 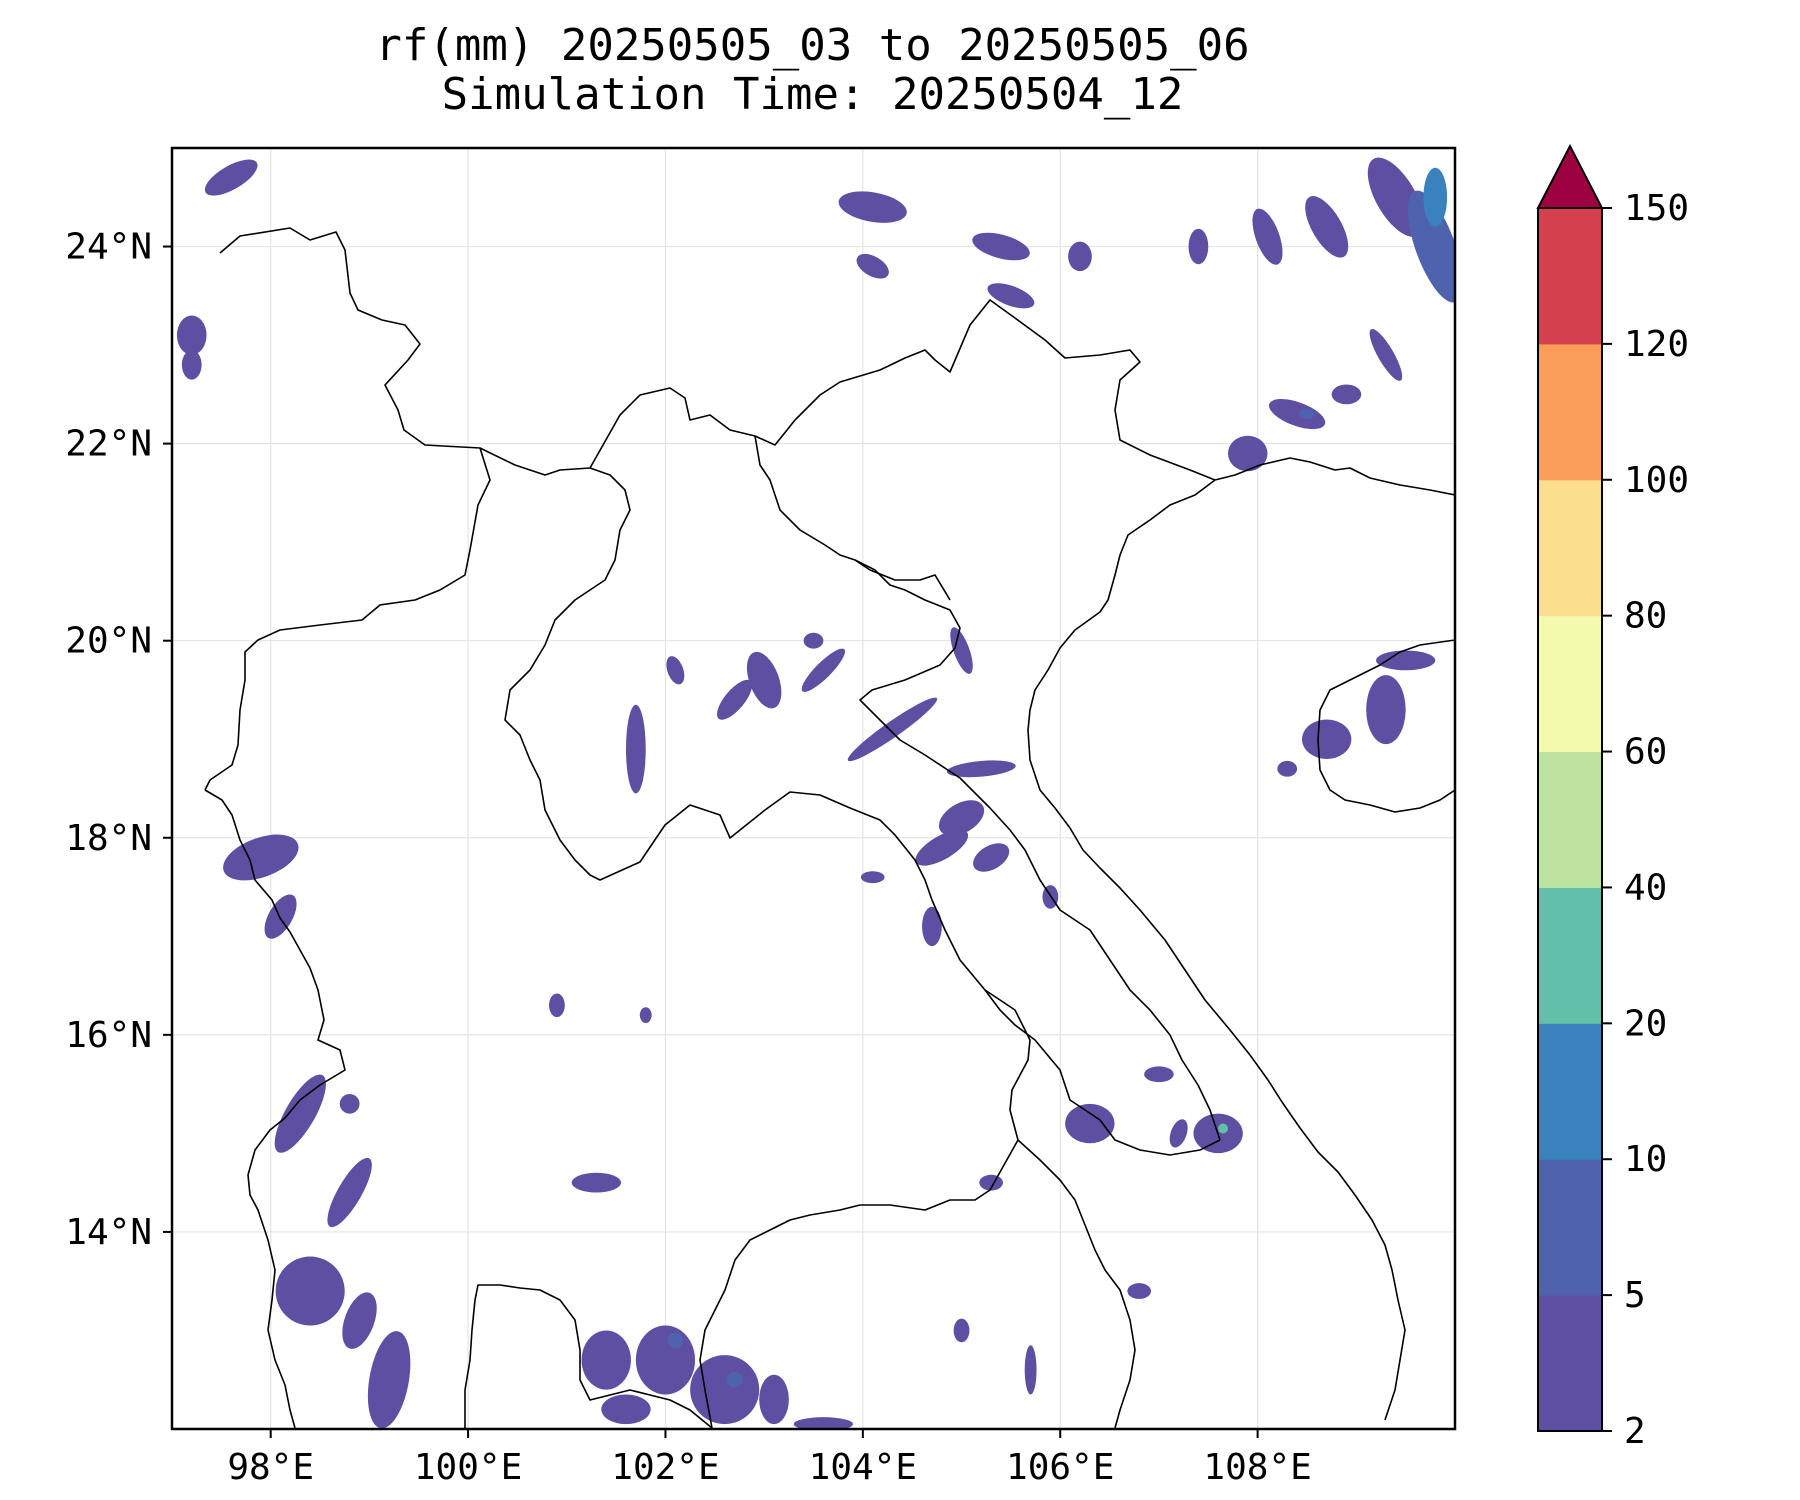 What do you see at coordinates (863, 1467) in the screenshot?
I see `x-tick-label: 104°E` at bounding box center [863, 1467].